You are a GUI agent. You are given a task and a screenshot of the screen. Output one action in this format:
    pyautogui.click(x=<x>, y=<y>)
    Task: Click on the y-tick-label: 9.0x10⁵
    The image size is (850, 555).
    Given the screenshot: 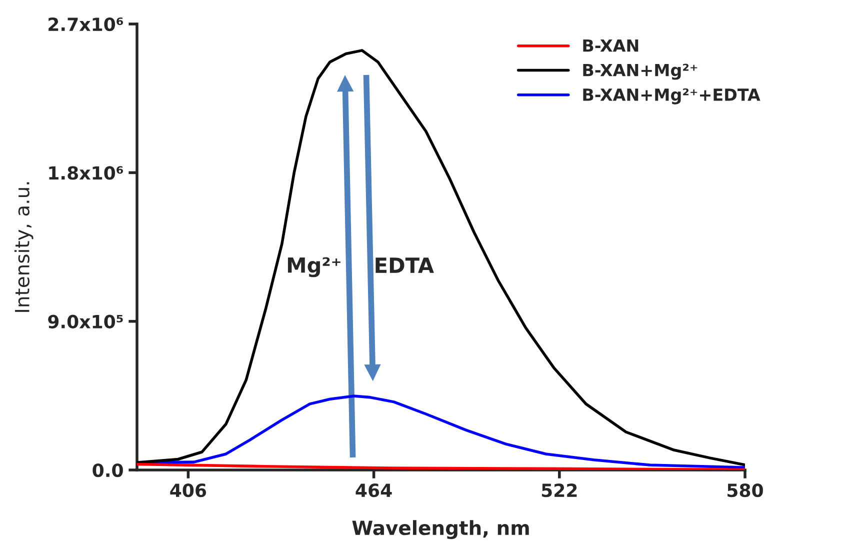 What is the action you would take?
    pyautogui.click(x=85, y=321)
    